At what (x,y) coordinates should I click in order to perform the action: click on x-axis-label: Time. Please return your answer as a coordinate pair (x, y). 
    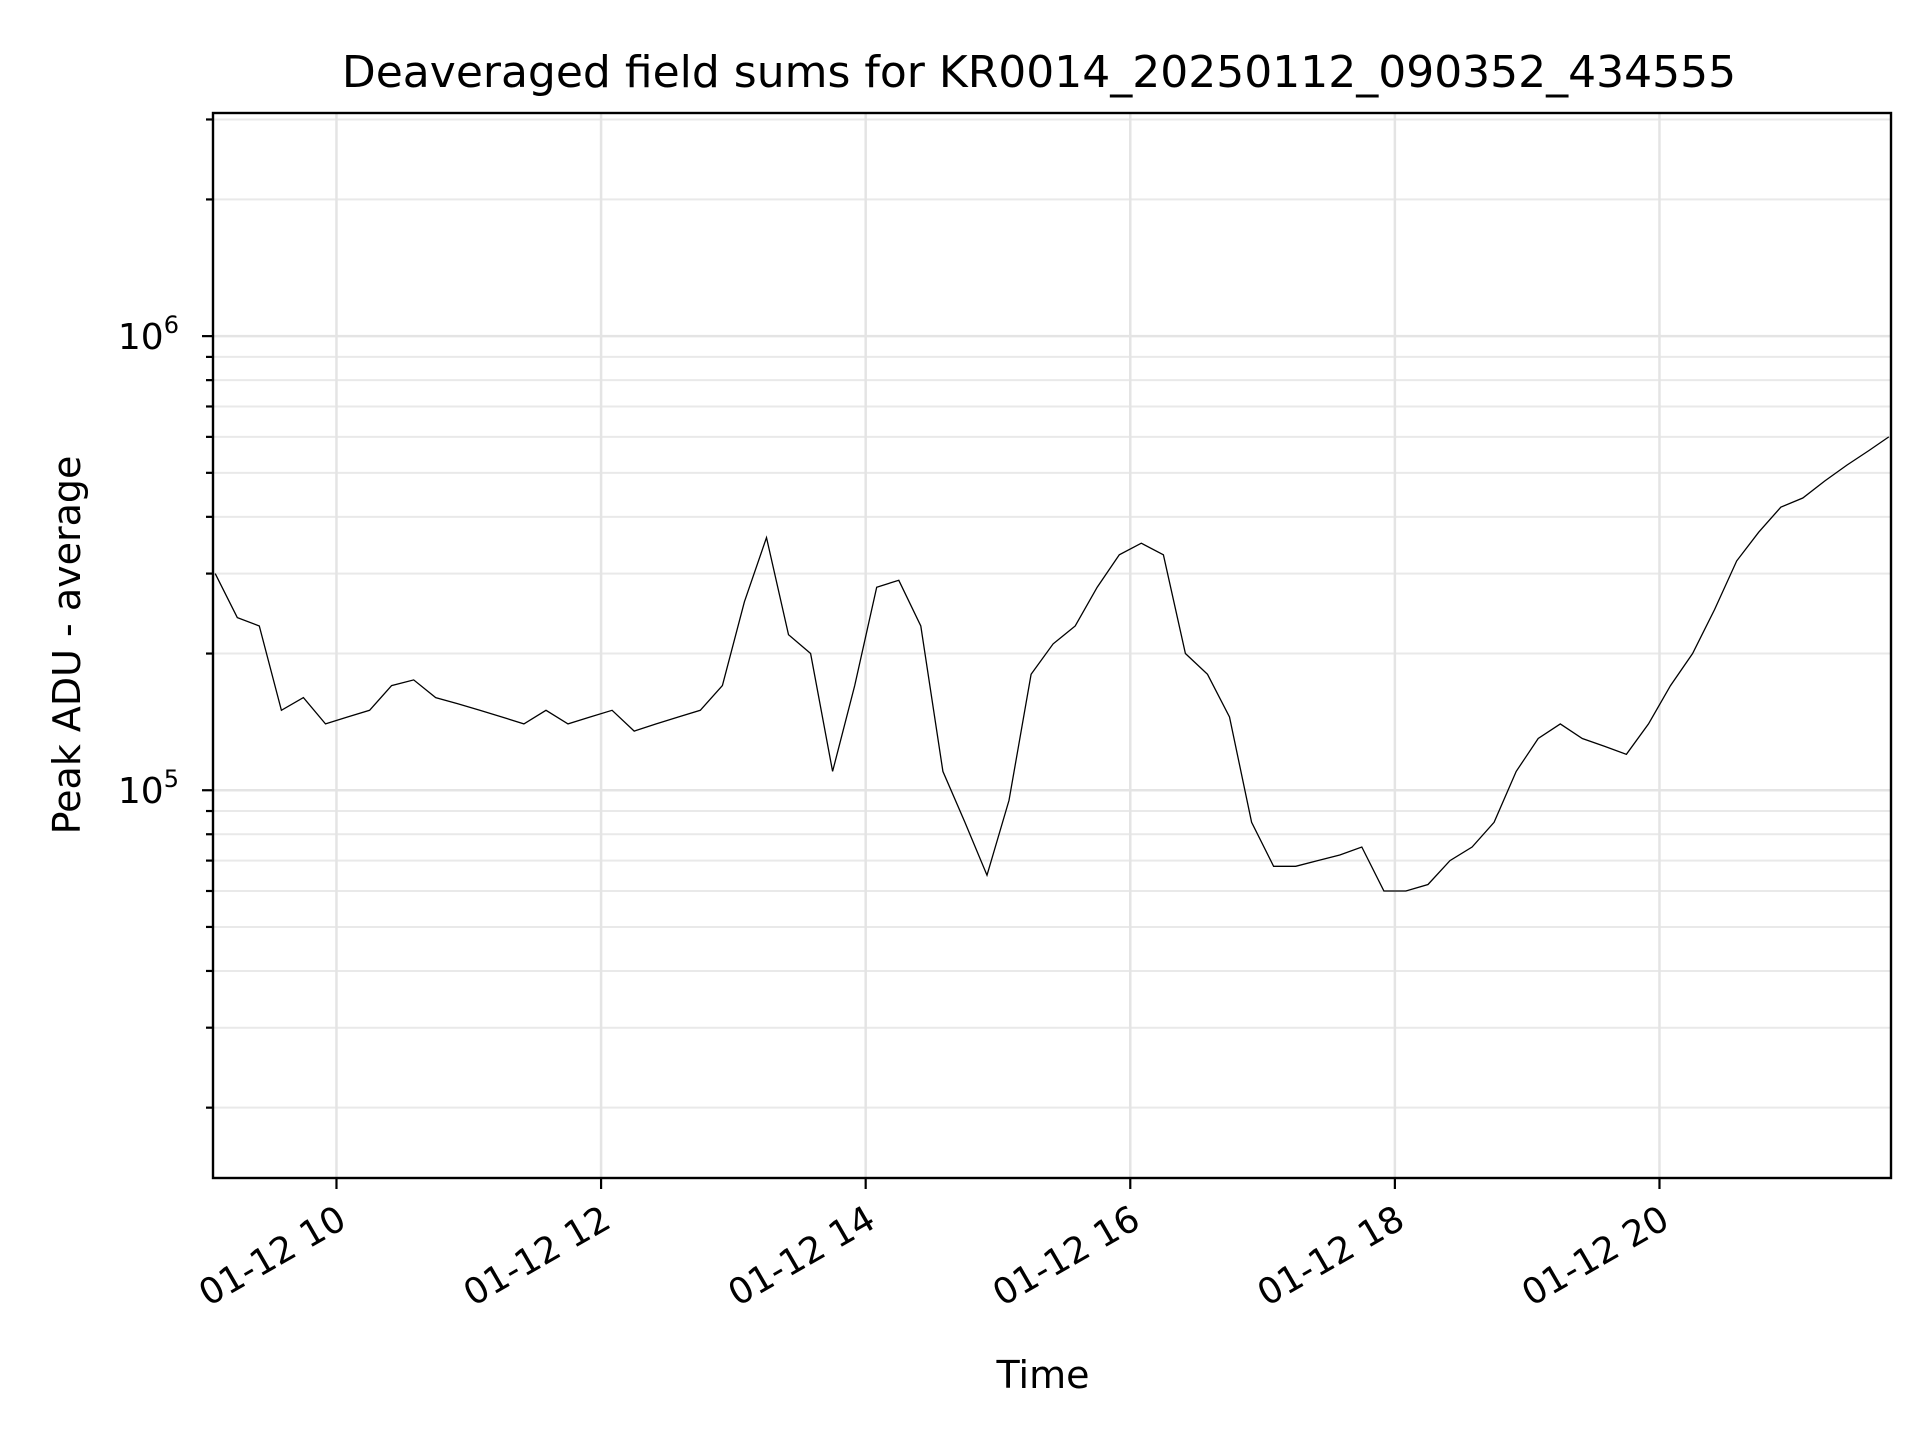
    Looking at the image, I should click on (1043, 1375).